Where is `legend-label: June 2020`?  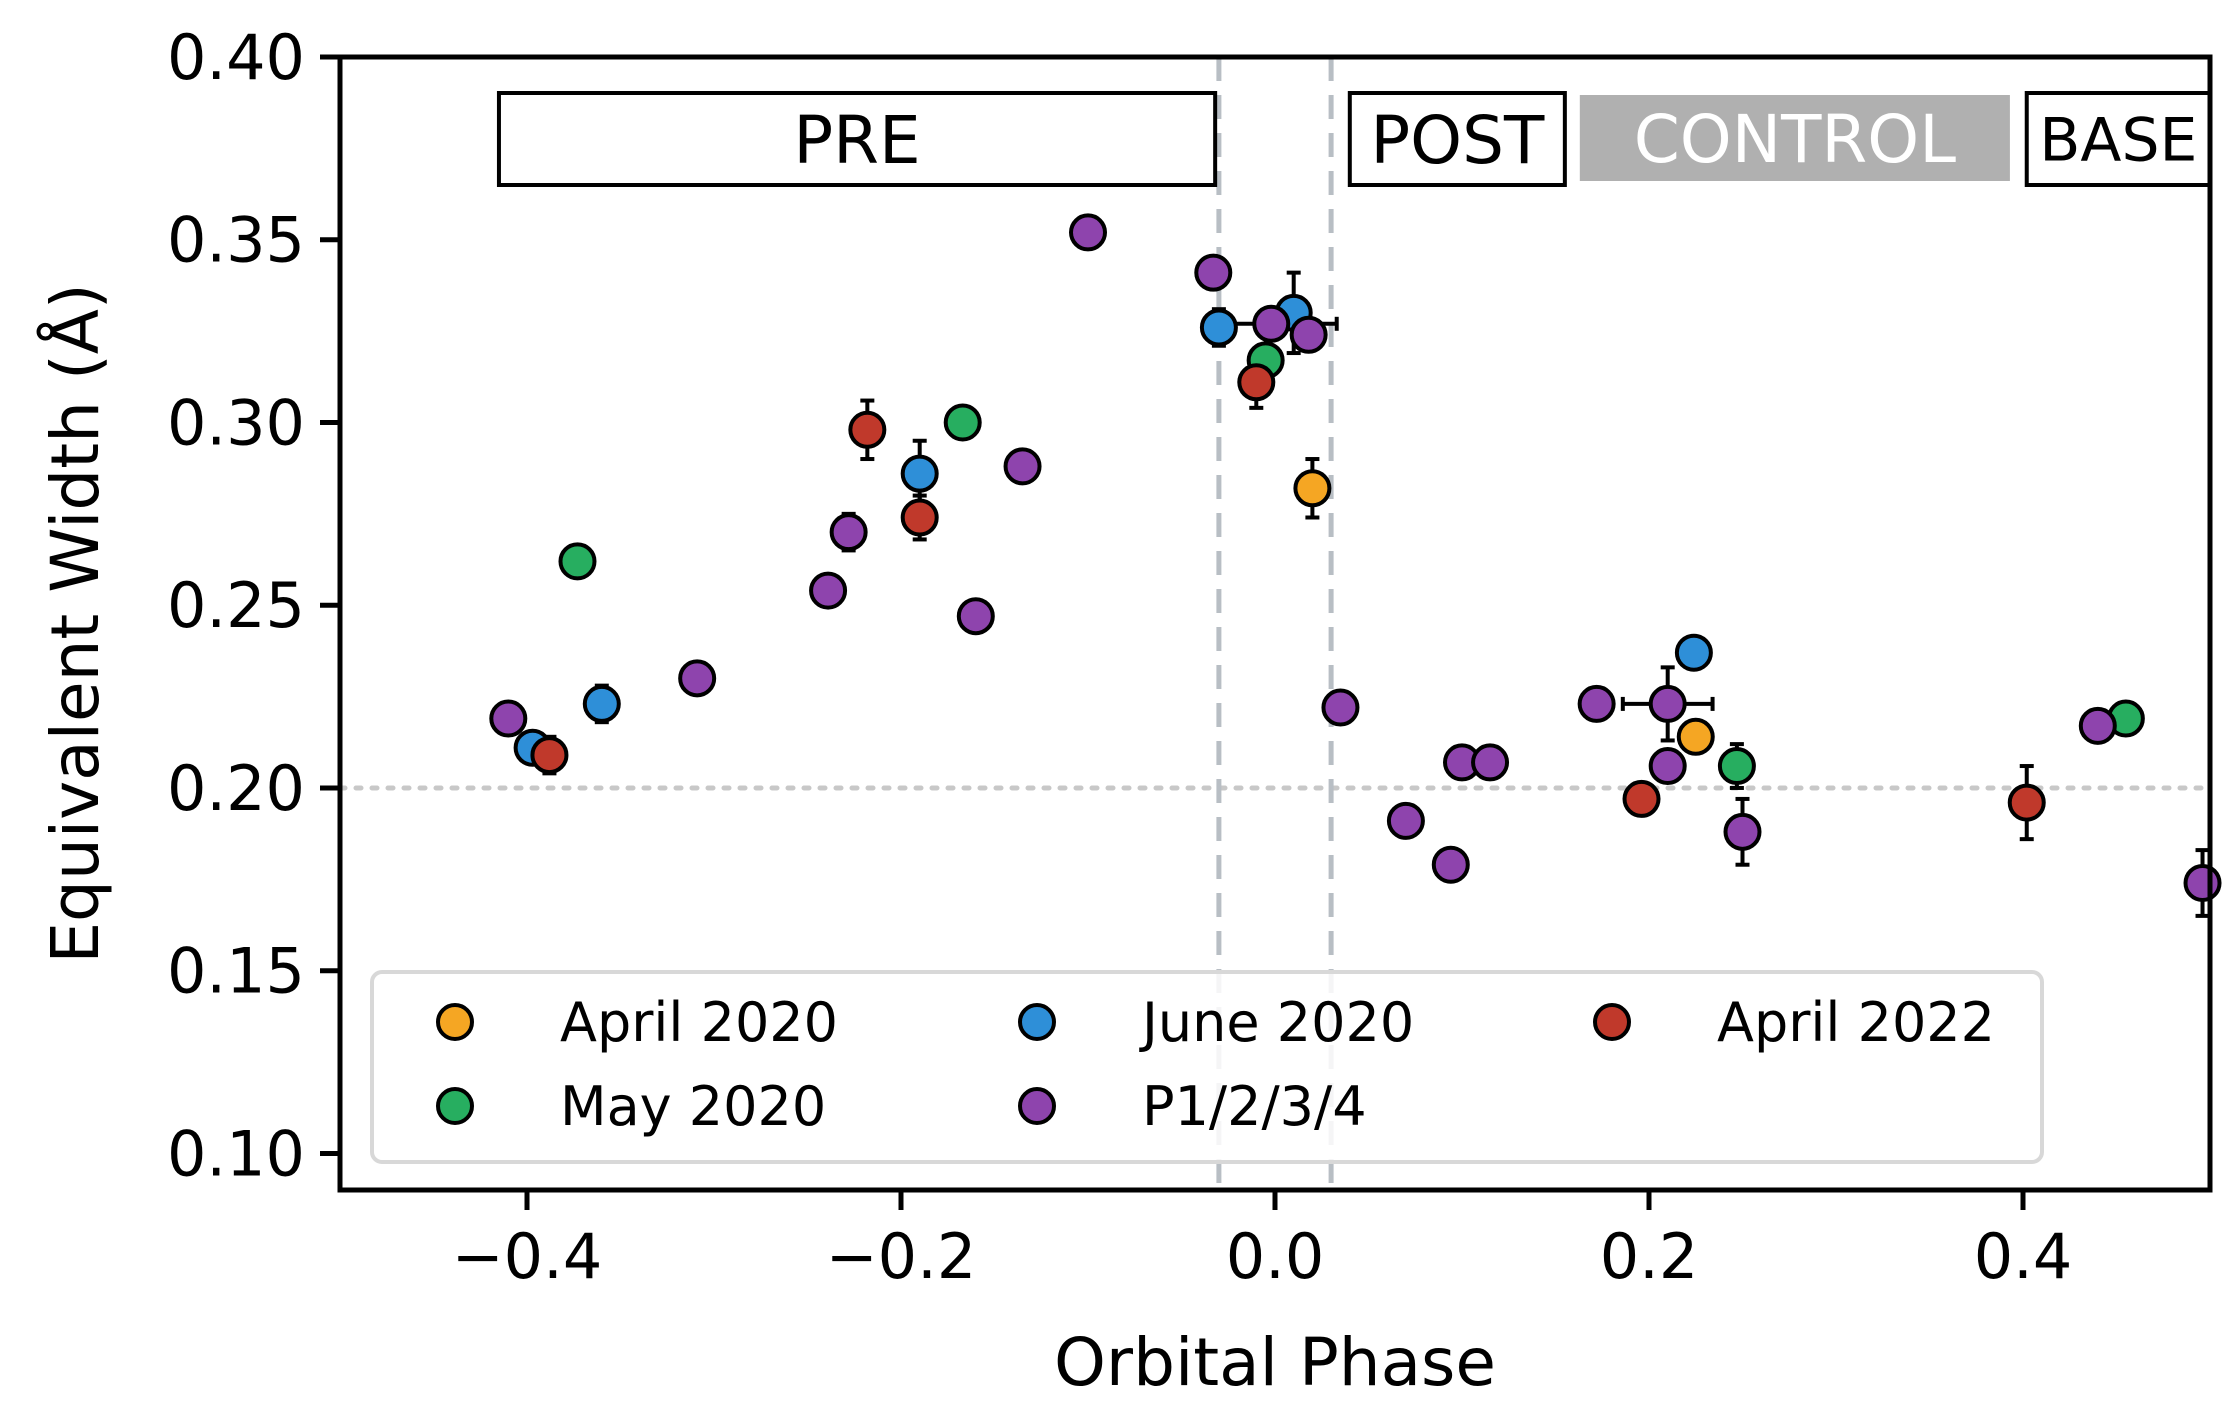 legend-label: June 2020 is located at coordinates (1276, 1022).